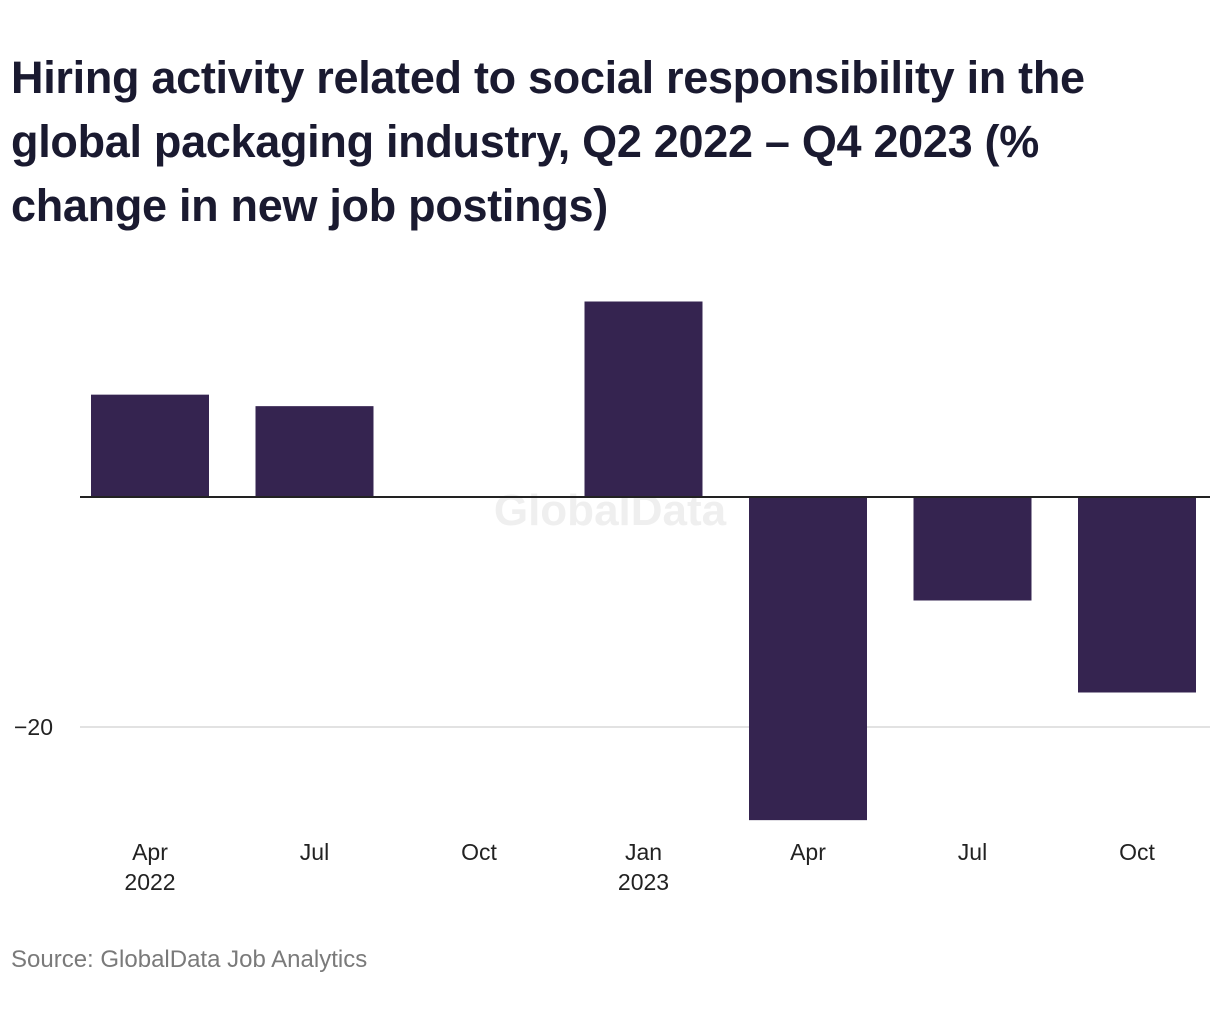 This screenshot has width=1220, height=1020. Describe the element at coordinates (643, 852) in the screenshot. I see `x-tick-label: Jan` at that location.